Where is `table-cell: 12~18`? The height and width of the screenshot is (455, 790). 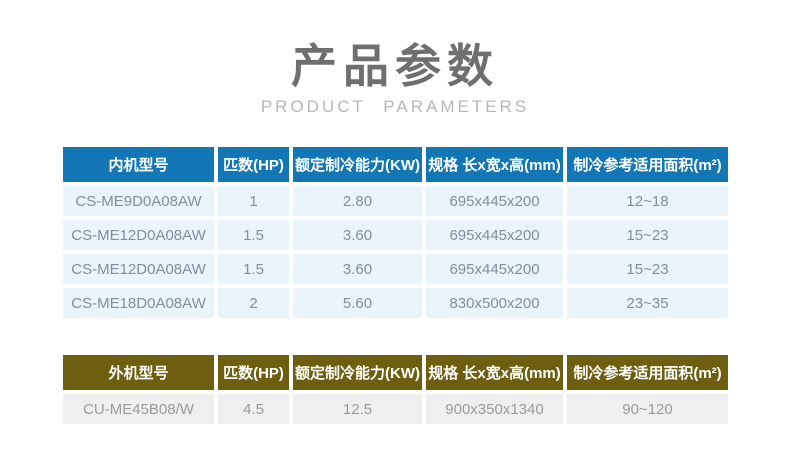 table-cell: 12~18 is located at coordinates (647, 201).